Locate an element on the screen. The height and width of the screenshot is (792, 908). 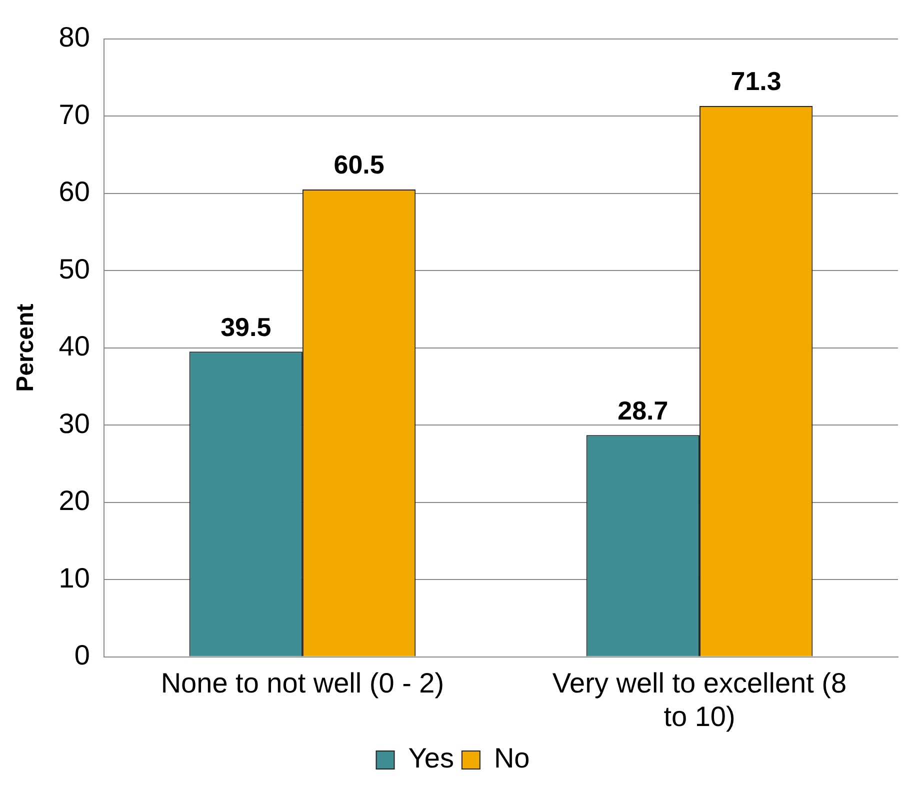
data-label: 39.5 is located at coordinates (246, 327).